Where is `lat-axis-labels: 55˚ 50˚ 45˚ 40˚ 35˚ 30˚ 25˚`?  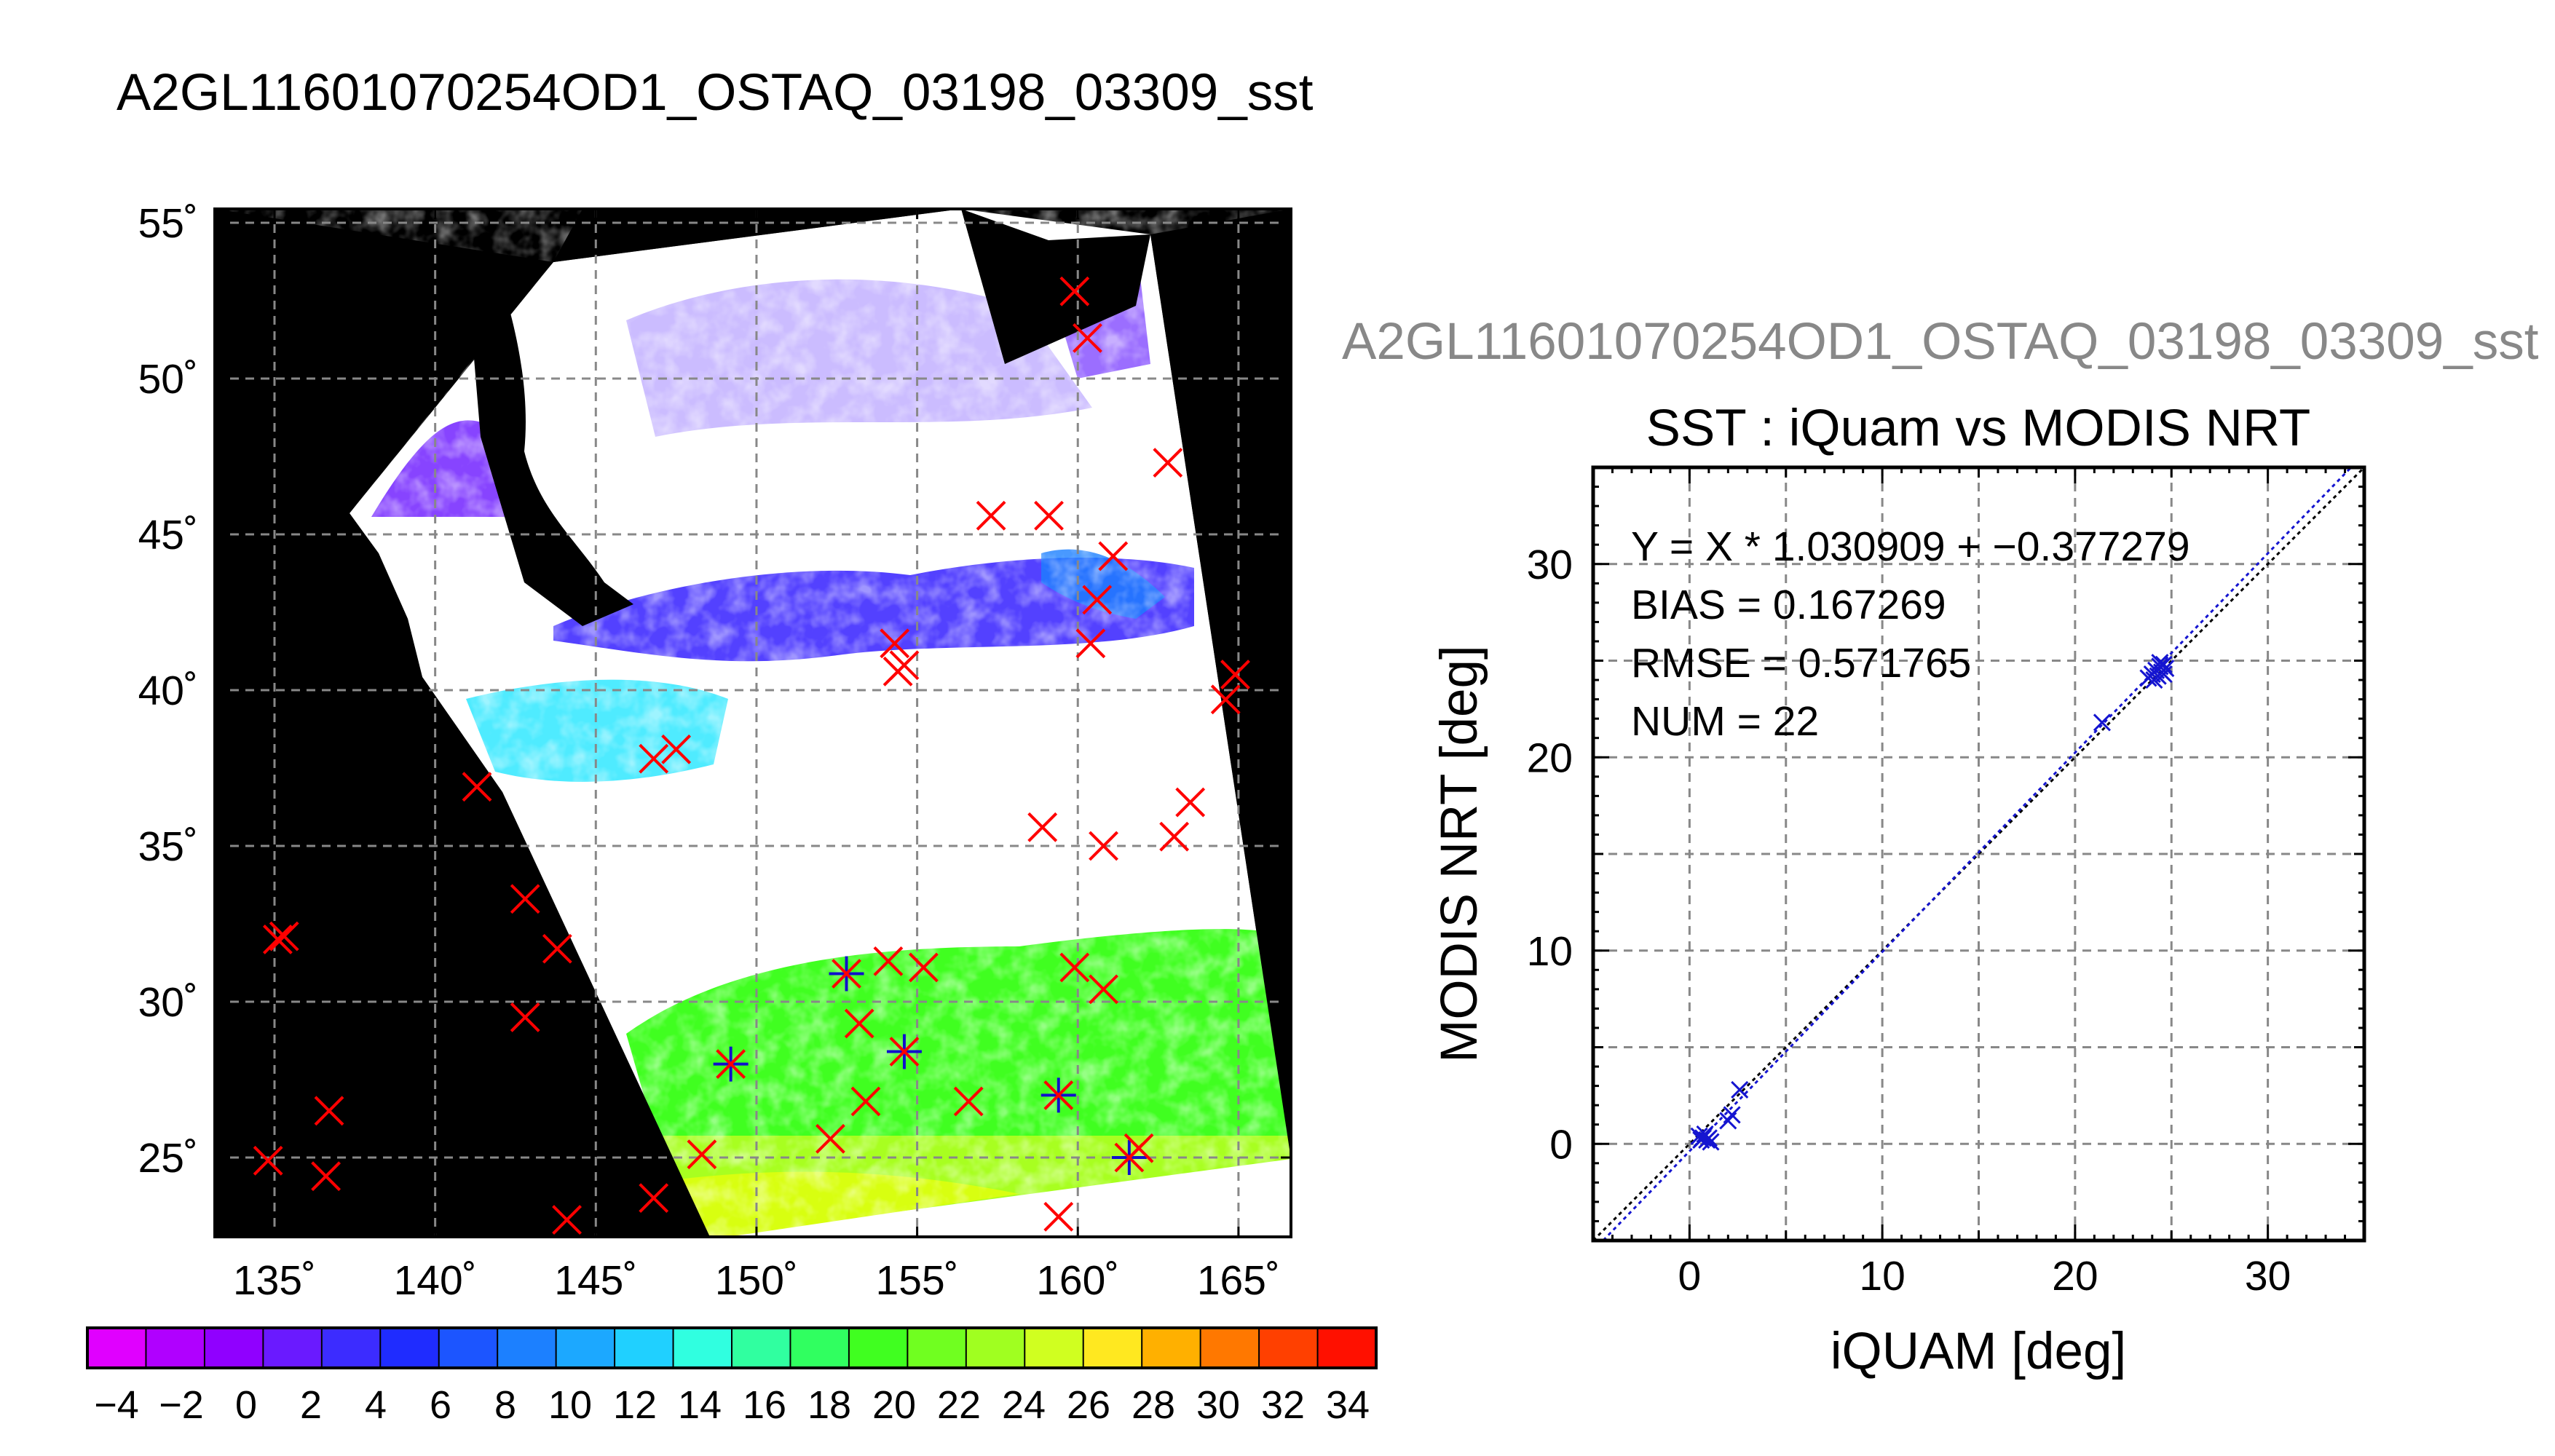 lat-axis-labels: 55˚ 50˚ 45˚ 40˚ 35˚ 30˚ 25˚ is located at coordinates (168, 691).